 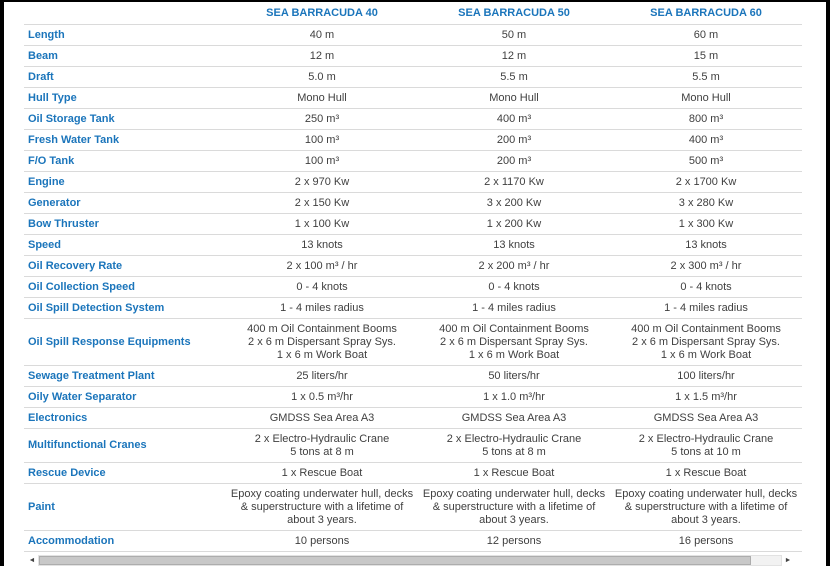 What do you see at coordinates (514, 265) in the screenshot?
I see `cell-value: 2 x 200 m³ / hr` at bounding box center [514, 265].